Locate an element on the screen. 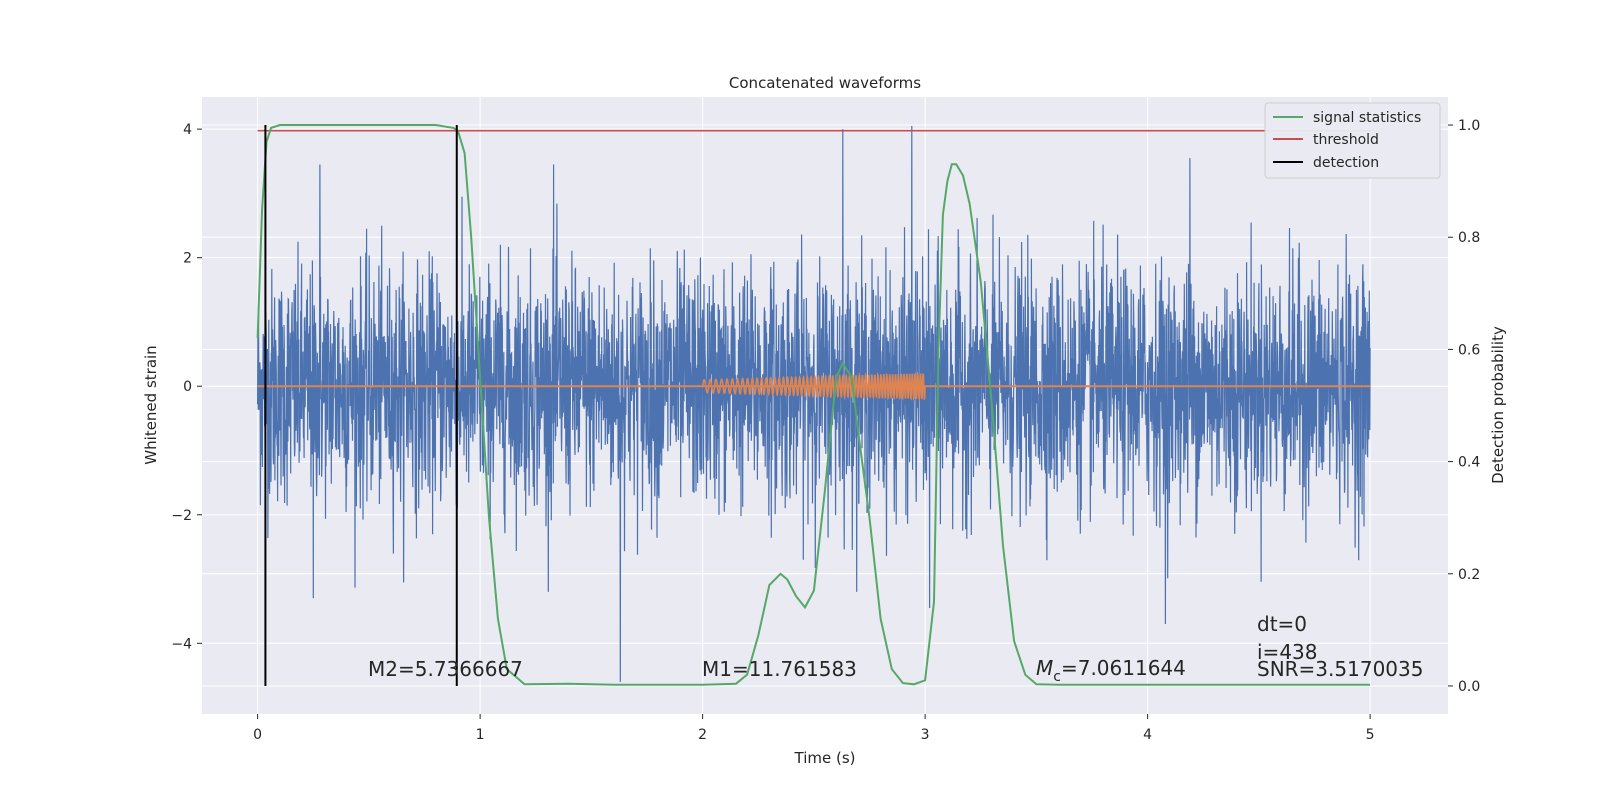 This screenshot has height=800, width=1600. chirp-waveform is located at coordinates (813, 386).